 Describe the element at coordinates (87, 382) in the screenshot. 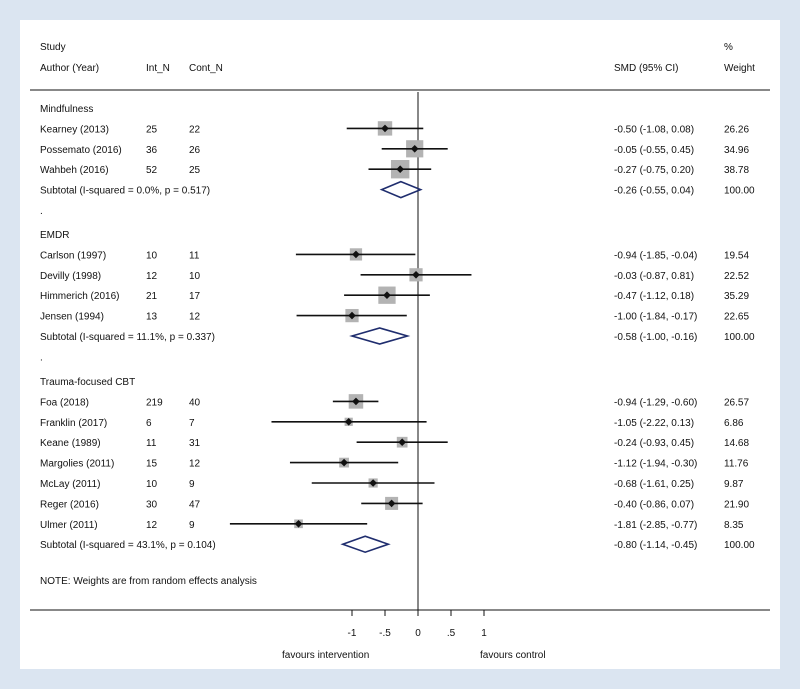

I see `group-label: Trauma-focused CBT` at that location.